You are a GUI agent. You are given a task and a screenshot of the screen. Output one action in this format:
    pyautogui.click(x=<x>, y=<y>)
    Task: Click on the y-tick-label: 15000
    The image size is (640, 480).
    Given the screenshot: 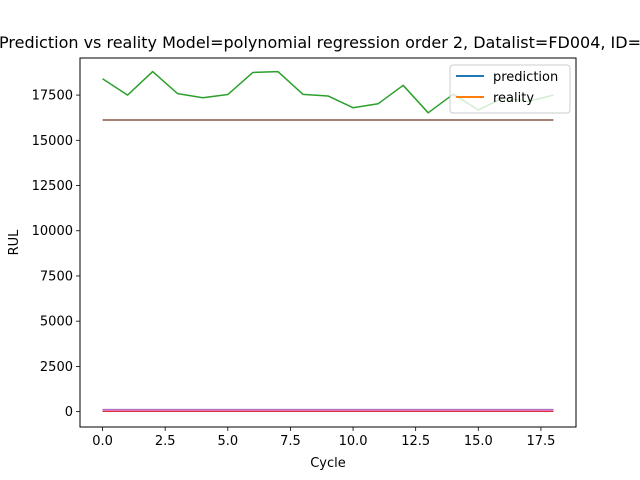 What is the action you would take?
    pyautogui.click(x=52, y=141)
    